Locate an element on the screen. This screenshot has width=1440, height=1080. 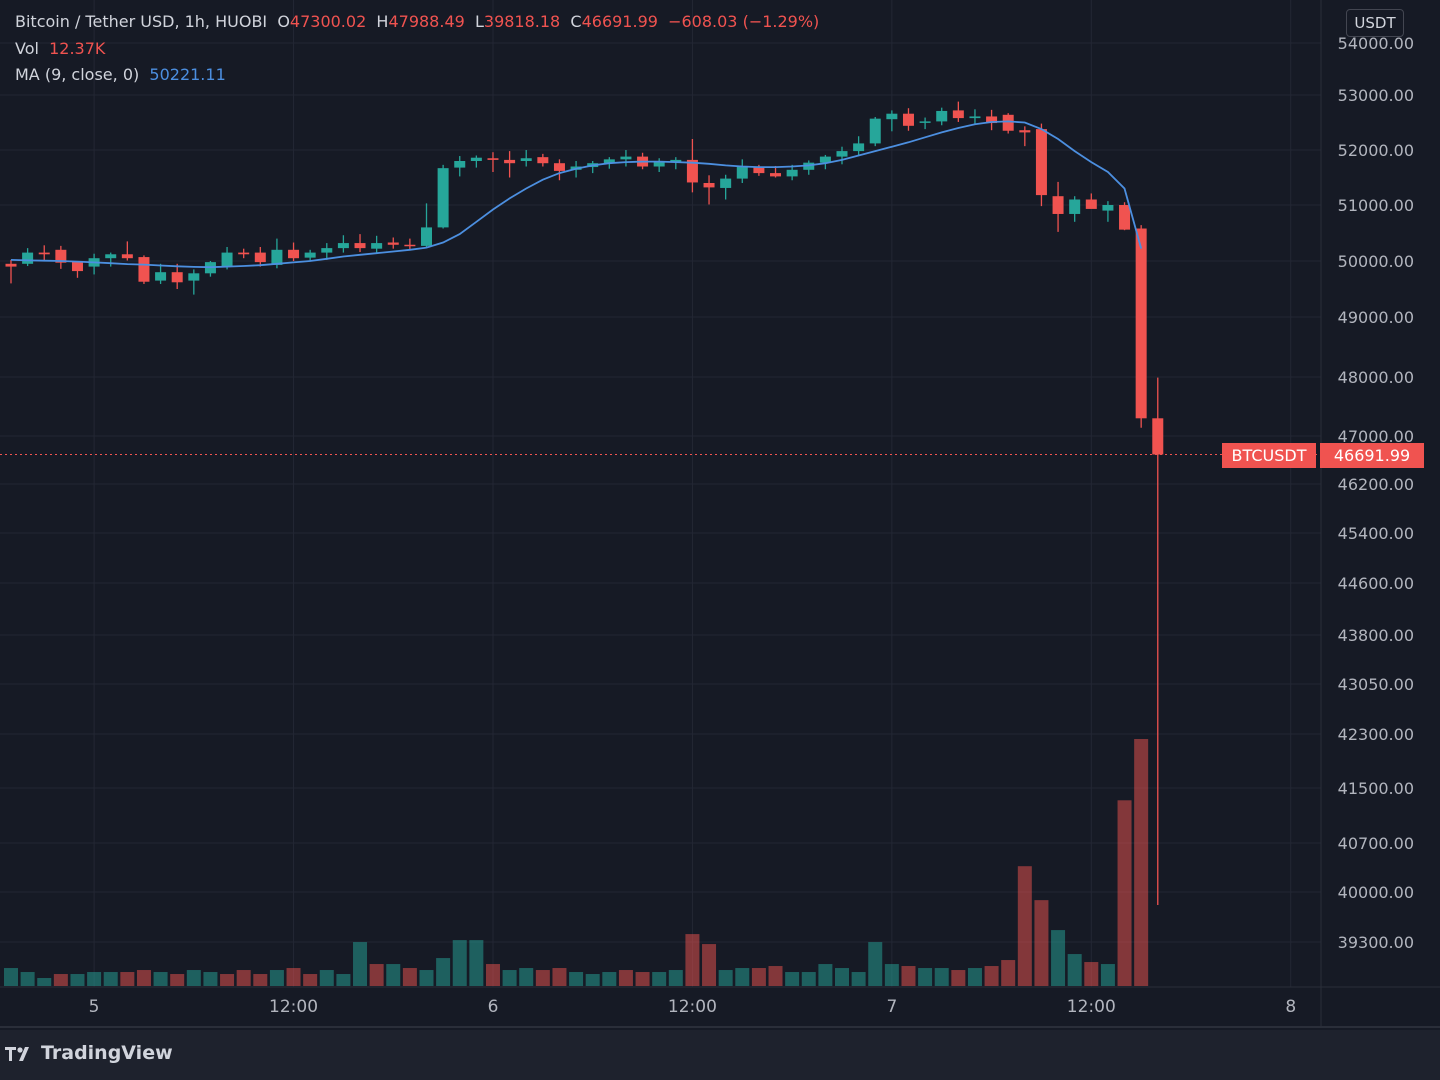
footer-bar is located at coordinates (720, 1055).